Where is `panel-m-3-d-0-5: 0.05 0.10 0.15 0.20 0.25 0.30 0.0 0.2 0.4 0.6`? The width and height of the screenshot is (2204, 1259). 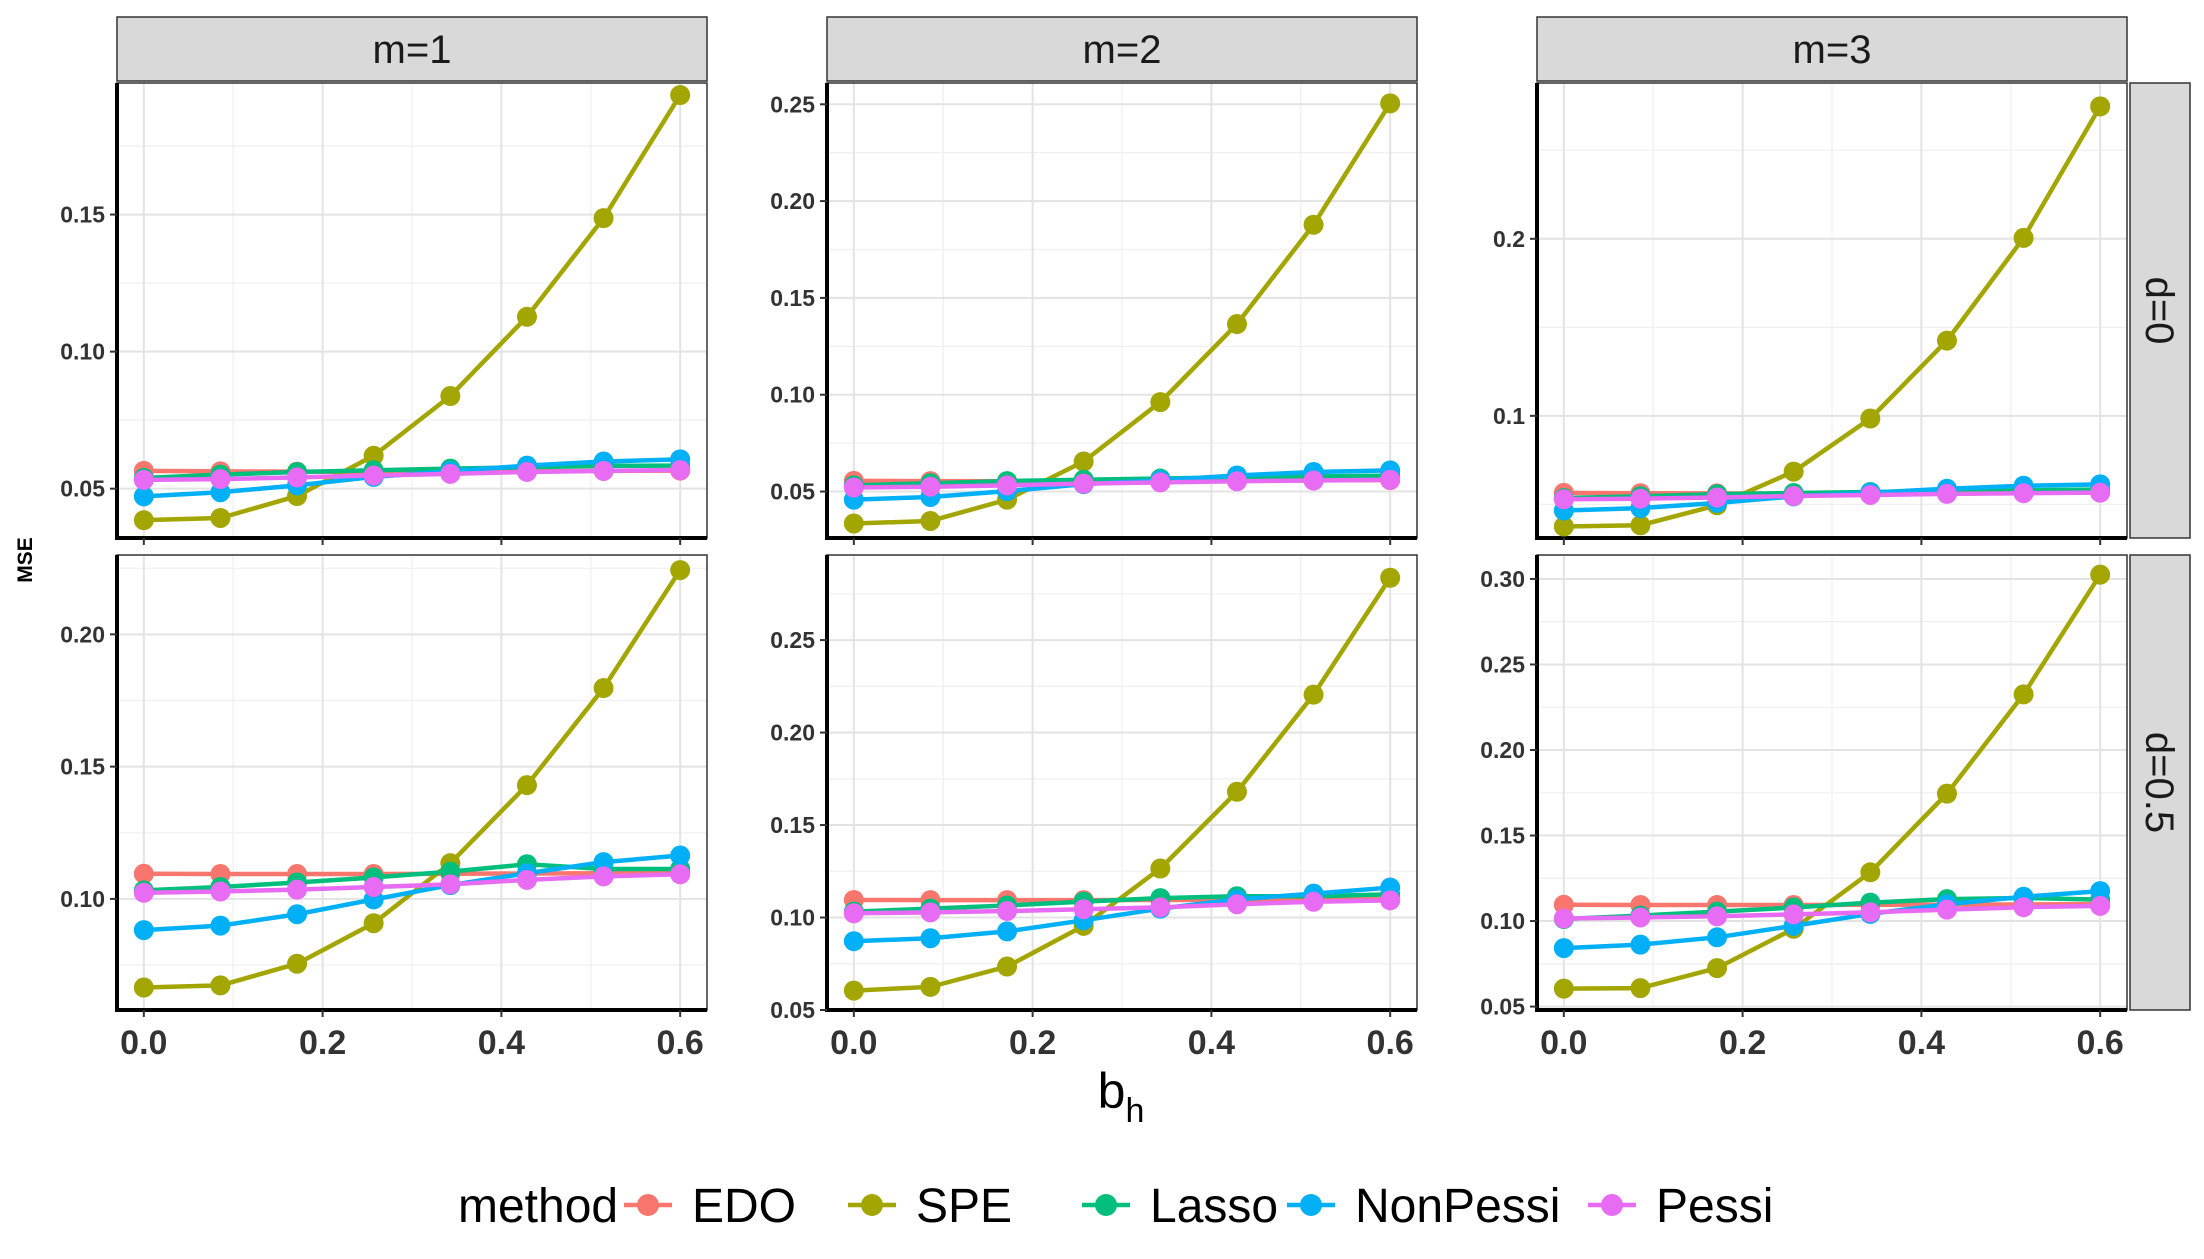 panel-m-3-d-0-5: 0.05 0.10 0.15 0.20 0.25 0.30 0.0 0.2 0.4 0.6 is located at coordinates (1804, 808).